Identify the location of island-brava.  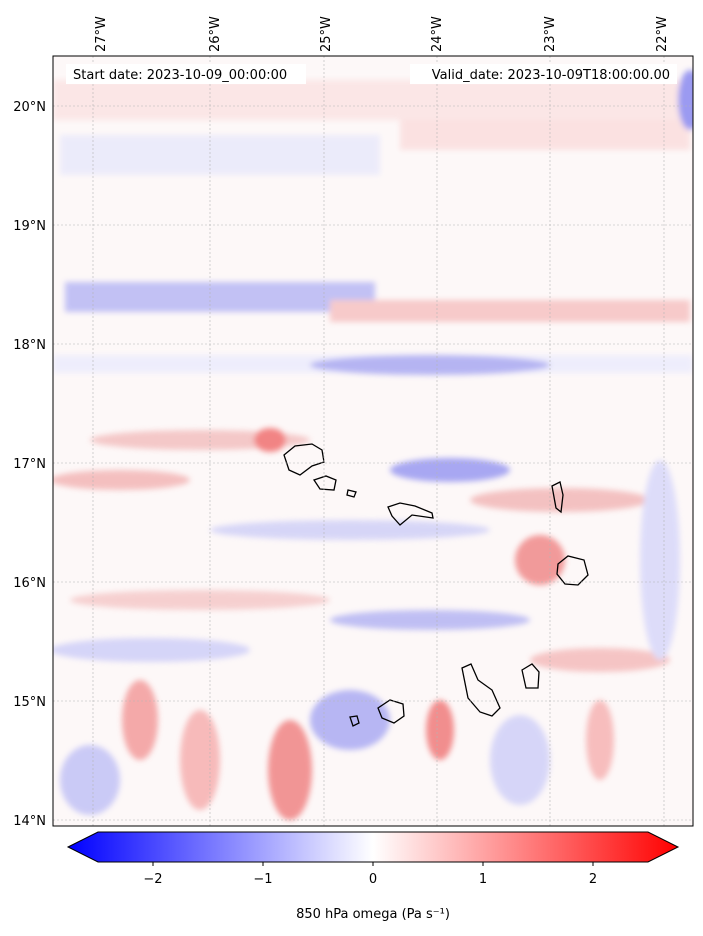
(354, 721).